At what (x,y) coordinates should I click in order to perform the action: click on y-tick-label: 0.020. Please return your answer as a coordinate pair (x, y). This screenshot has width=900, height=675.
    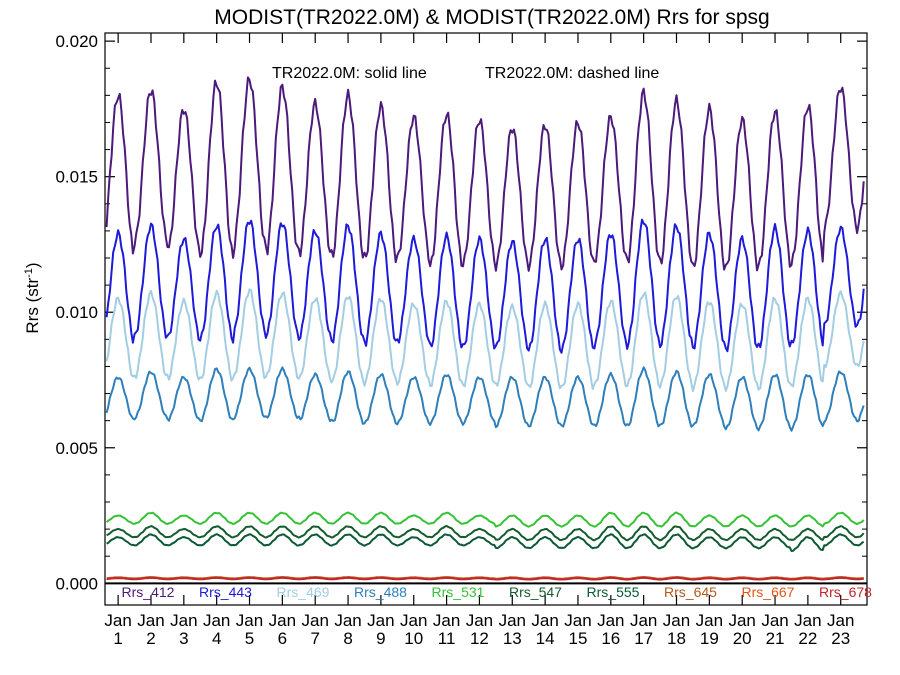
    Looking at the image, I should click on (76, 41).